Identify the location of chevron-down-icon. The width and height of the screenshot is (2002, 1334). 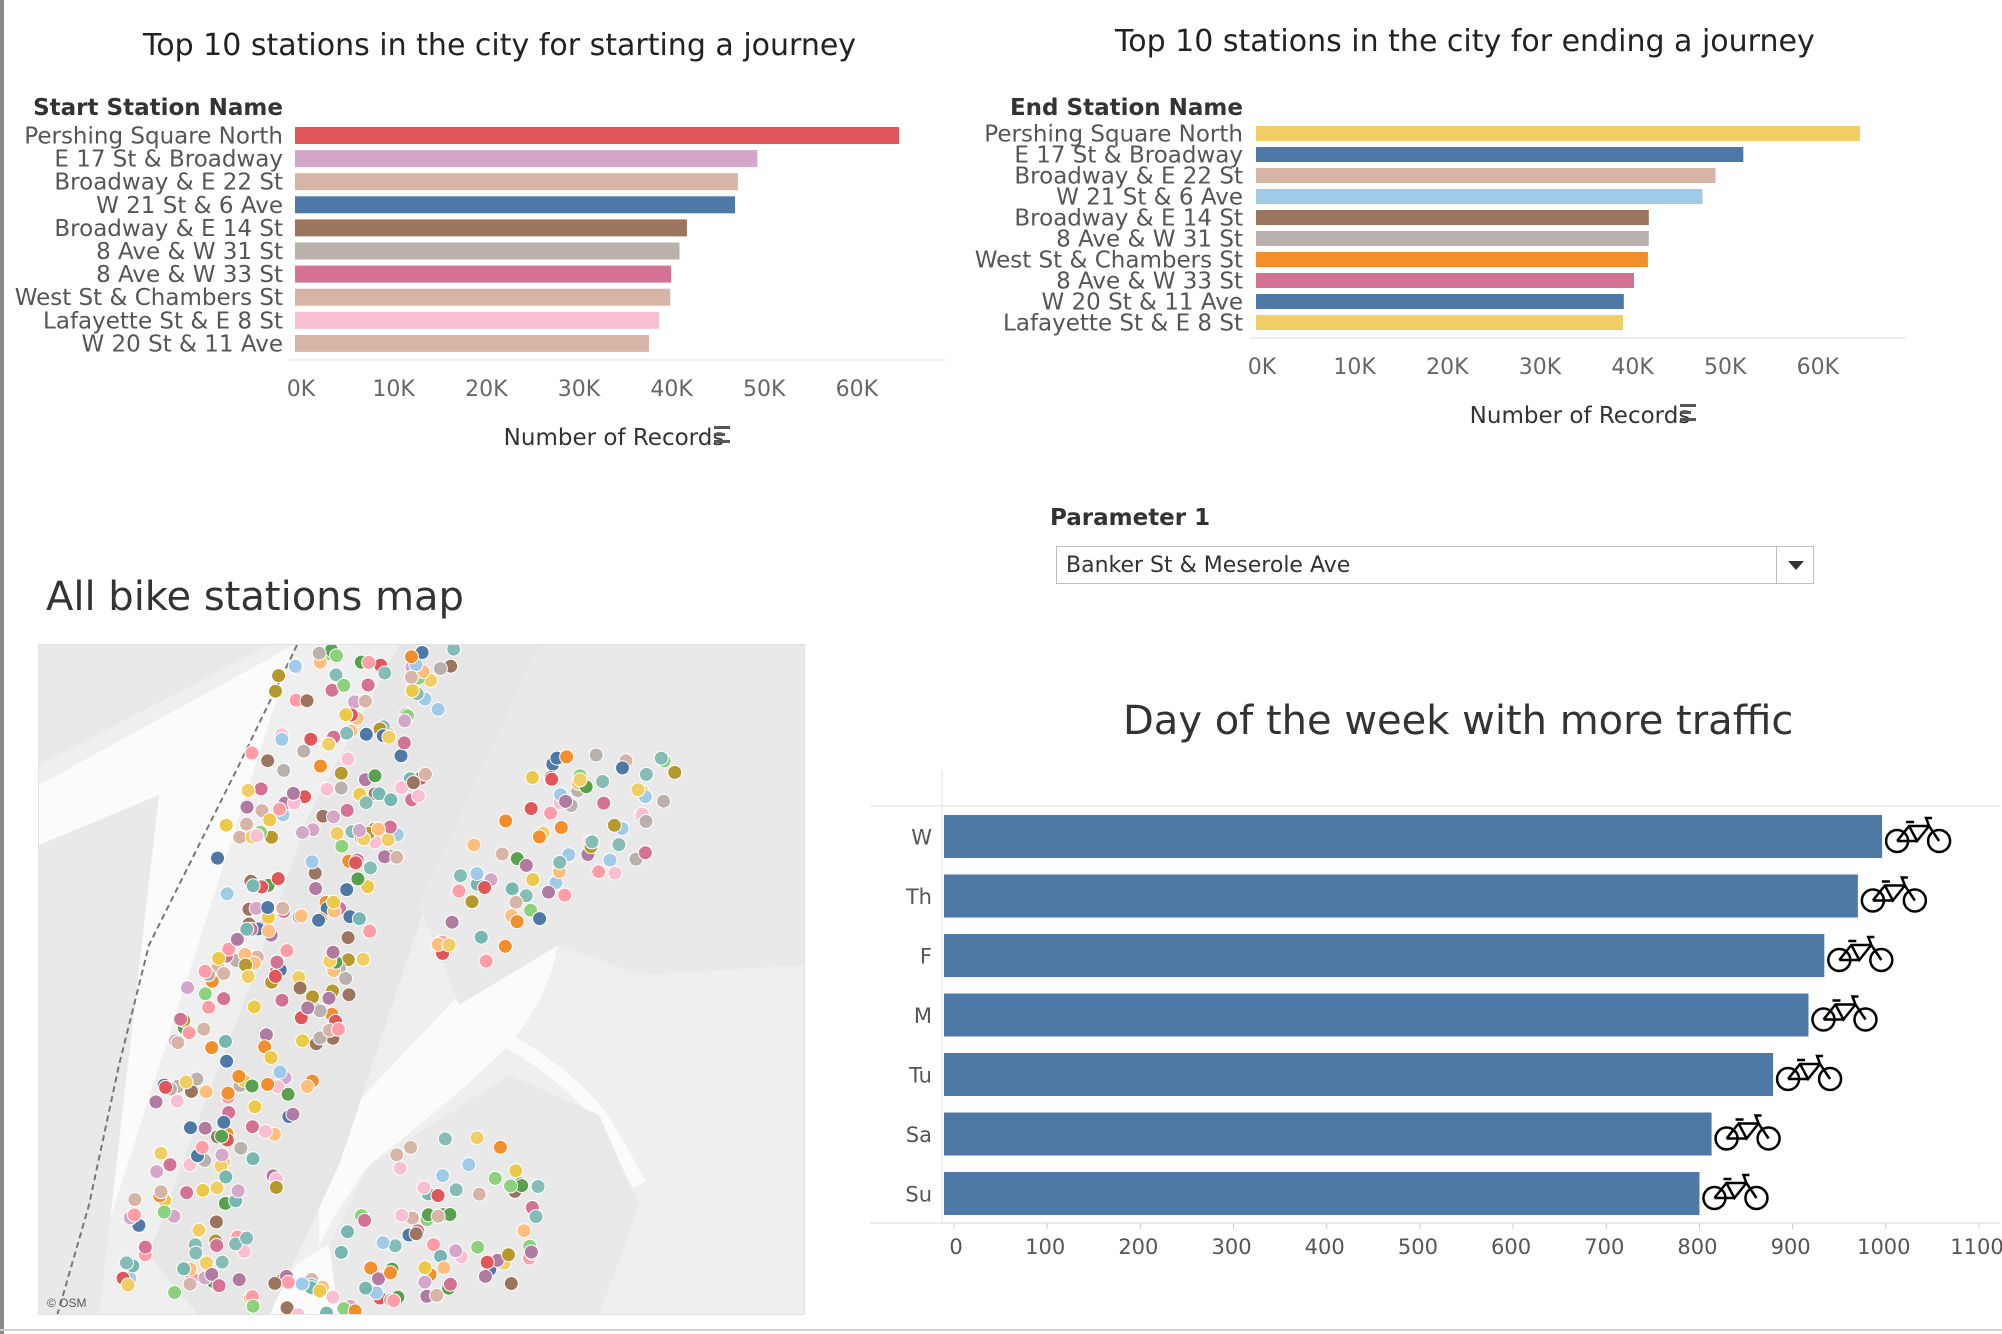
(1794, 565).